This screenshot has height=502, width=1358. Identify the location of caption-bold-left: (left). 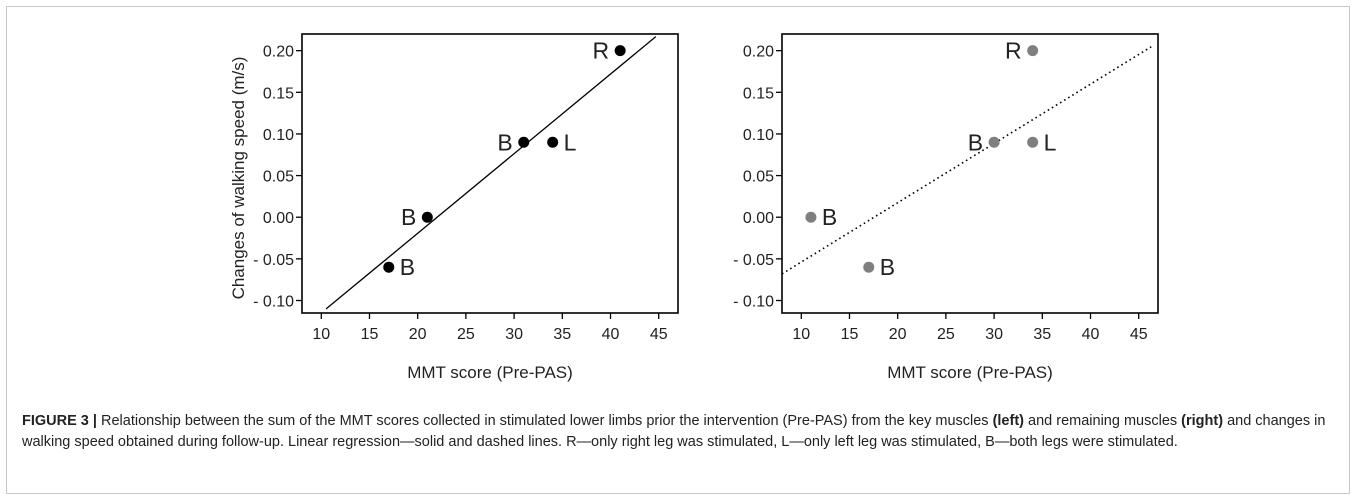
(1008, 421).